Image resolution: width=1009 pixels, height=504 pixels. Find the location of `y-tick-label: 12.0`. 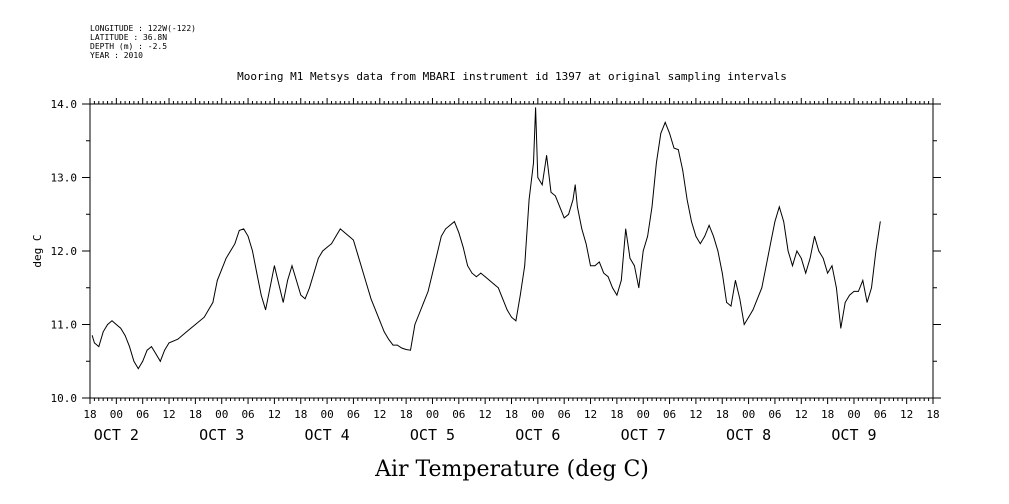

y-tick-label: 12.0 is located at coordinates (64, 251).